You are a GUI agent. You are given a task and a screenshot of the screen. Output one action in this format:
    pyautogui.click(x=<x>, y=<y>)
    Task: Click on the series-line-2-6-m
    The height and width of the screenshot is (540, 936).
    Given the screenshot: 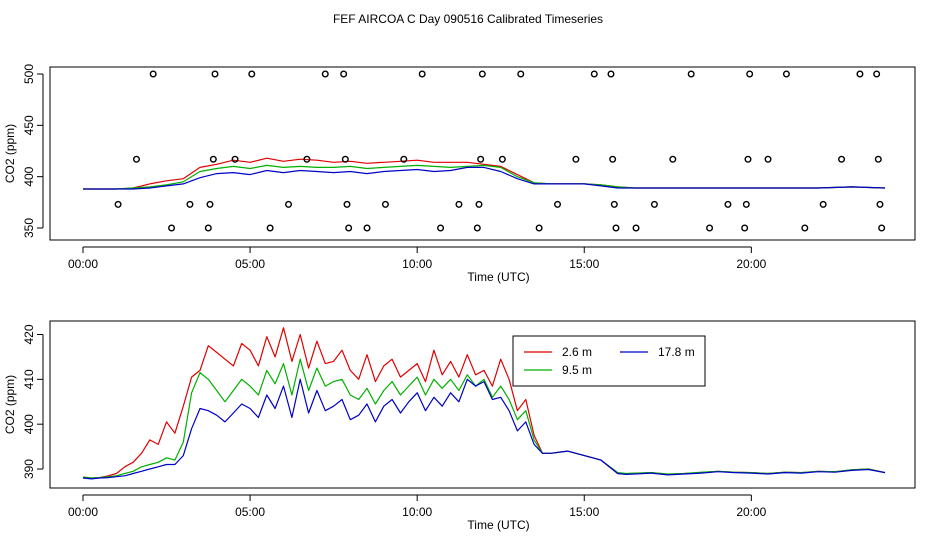 What is the action you would take?
    pyautogui.click(x=484, y=173)
    